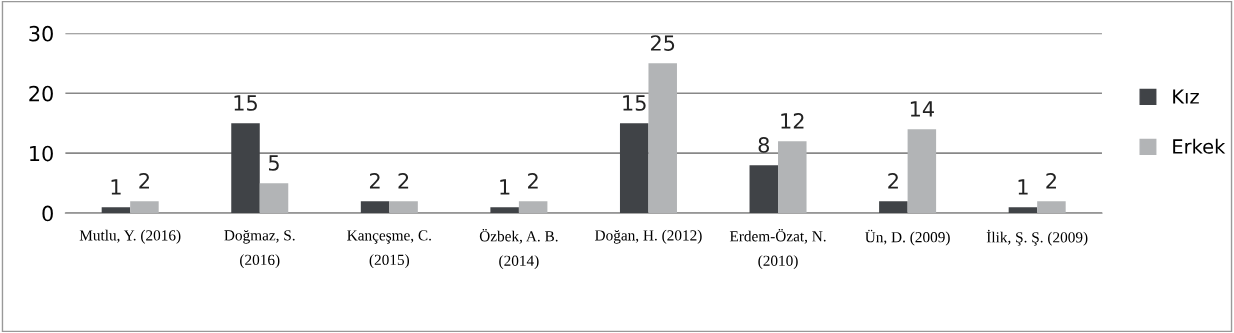 This screenshot has width=1234, height=333. Describe the element at coordinates (1199, 146) in the screenshot. I see `legend-label: Erkek` at that location.